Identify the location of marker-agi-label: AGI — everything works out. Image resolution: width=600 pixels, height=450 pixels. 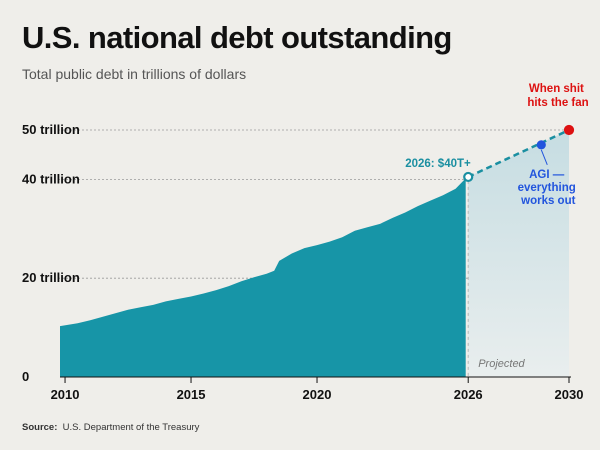
(548, 188).